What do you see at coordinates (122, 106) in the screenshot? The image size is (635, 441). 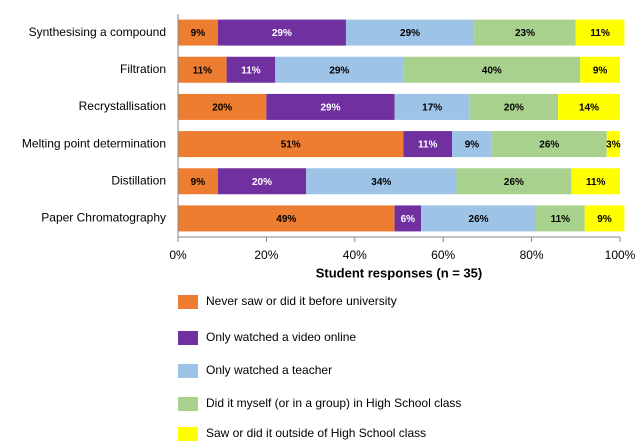 I see `y-tick-label: Recrystallisation` at bounding box center [122, 106].